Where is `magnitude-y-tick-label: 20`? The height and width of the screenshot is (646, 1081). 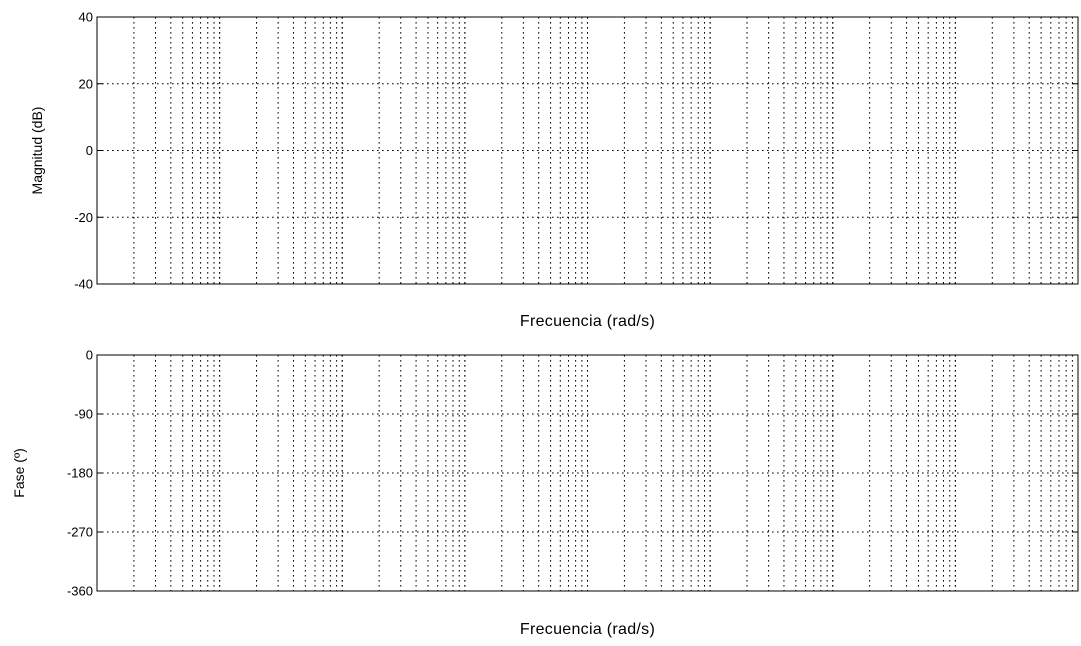
magnitude-y-tick-label: 20 is located at coordinates (86, 83).